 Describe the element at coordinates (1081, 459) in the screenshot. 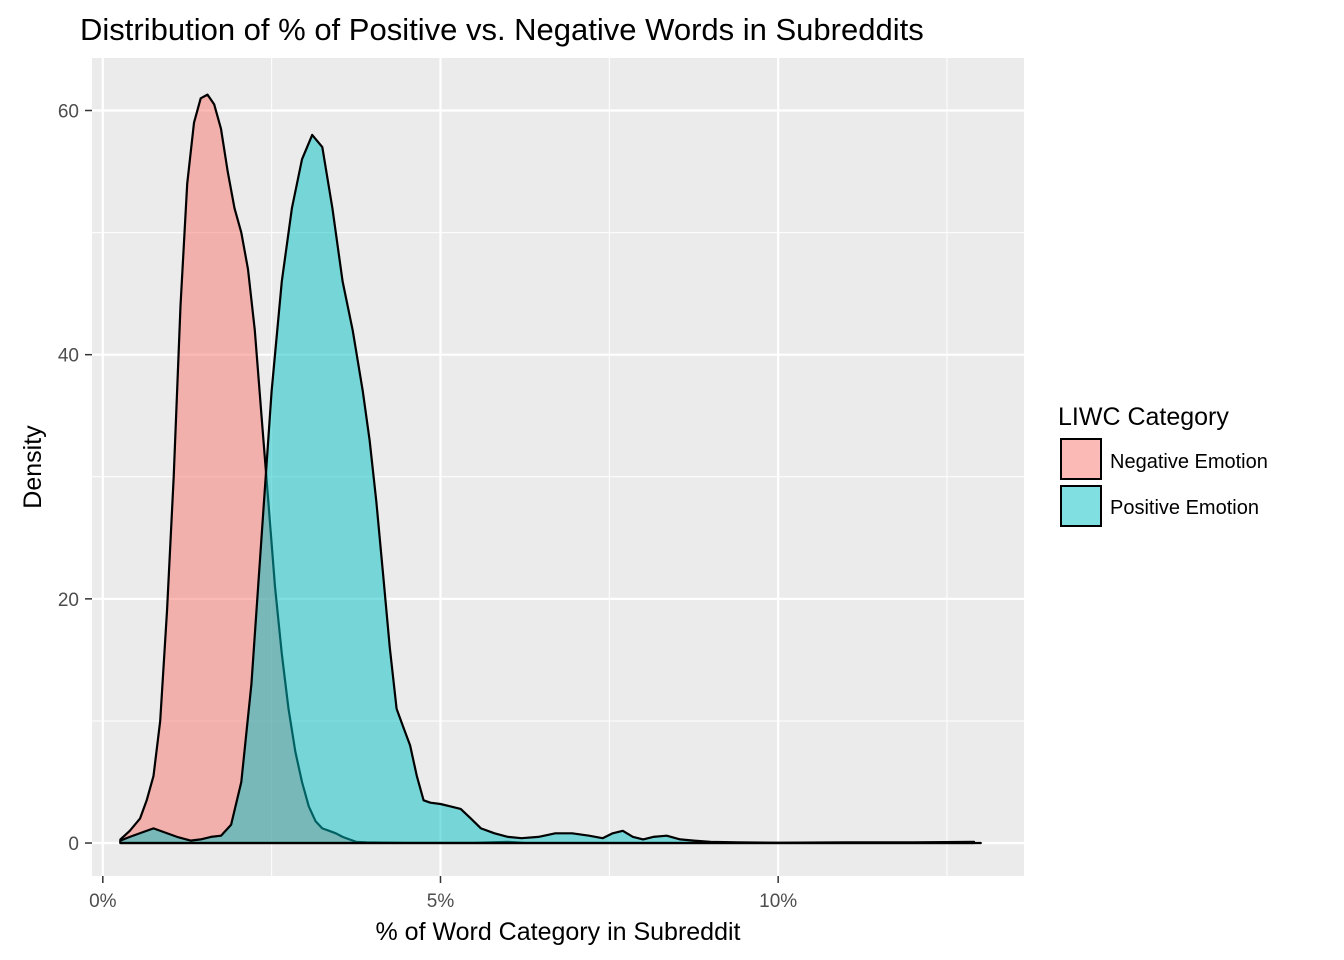

I see `legend-key-negative` at that location.